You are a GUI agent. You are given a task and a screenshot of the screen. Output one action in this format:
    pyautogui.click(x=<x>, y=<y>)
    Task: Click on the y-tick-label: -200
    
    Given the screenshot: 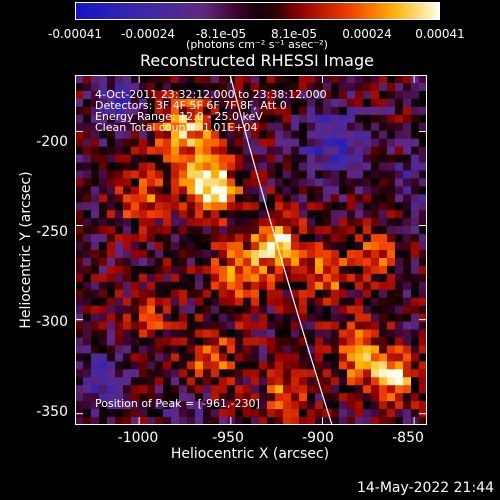 What is the action you would take?
    pyautogui.click(x=52, y=142)
    